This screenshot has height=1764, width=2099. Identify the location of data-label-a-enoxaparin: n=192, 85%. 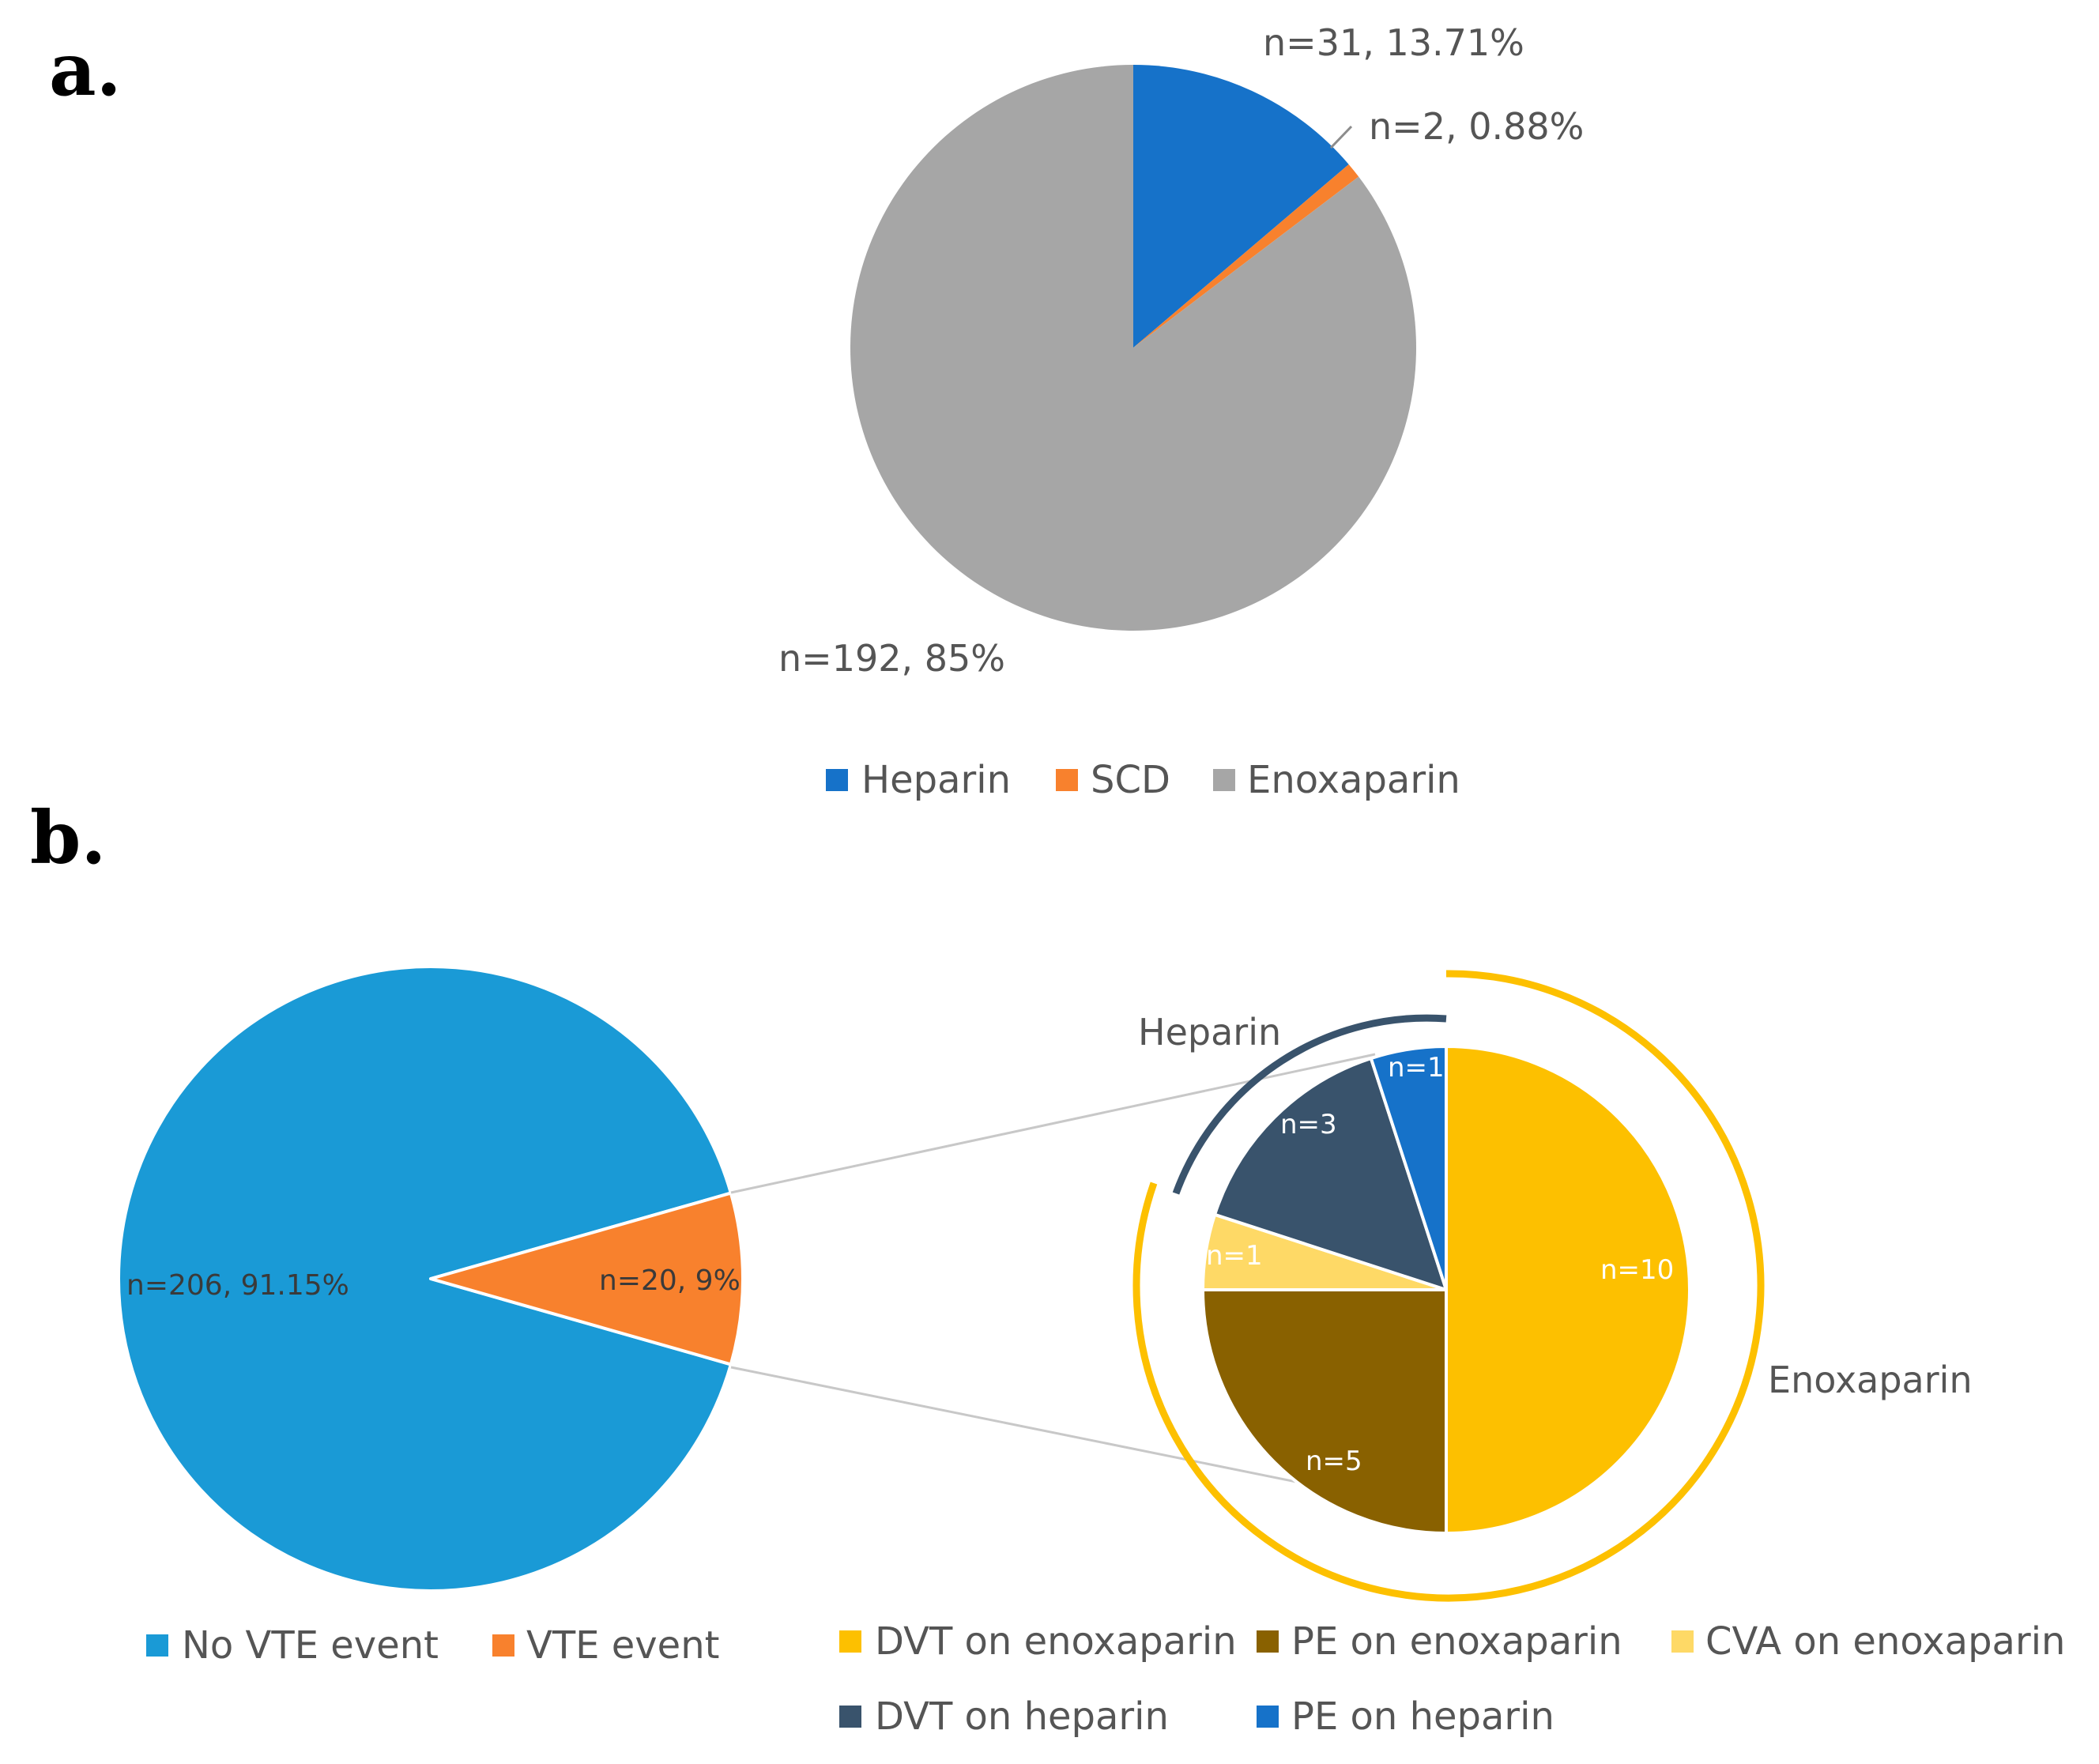
(891, 658).